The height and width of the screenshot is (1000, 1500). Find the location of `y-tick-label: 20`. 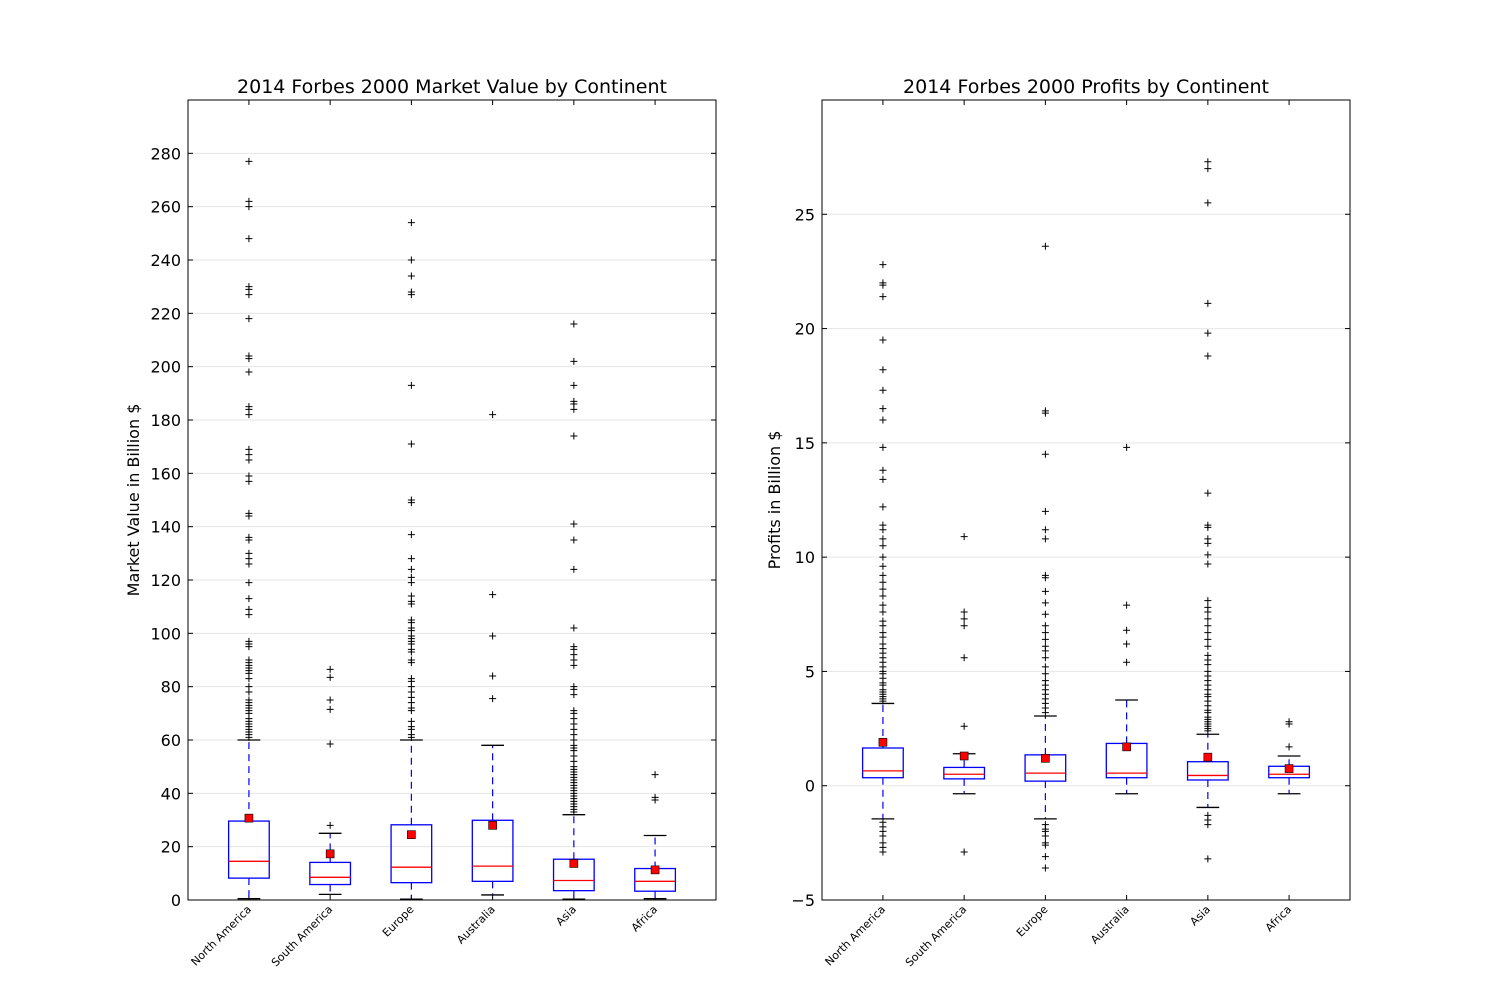

y-tick-label: 20 is located at coordinates (805, 329).